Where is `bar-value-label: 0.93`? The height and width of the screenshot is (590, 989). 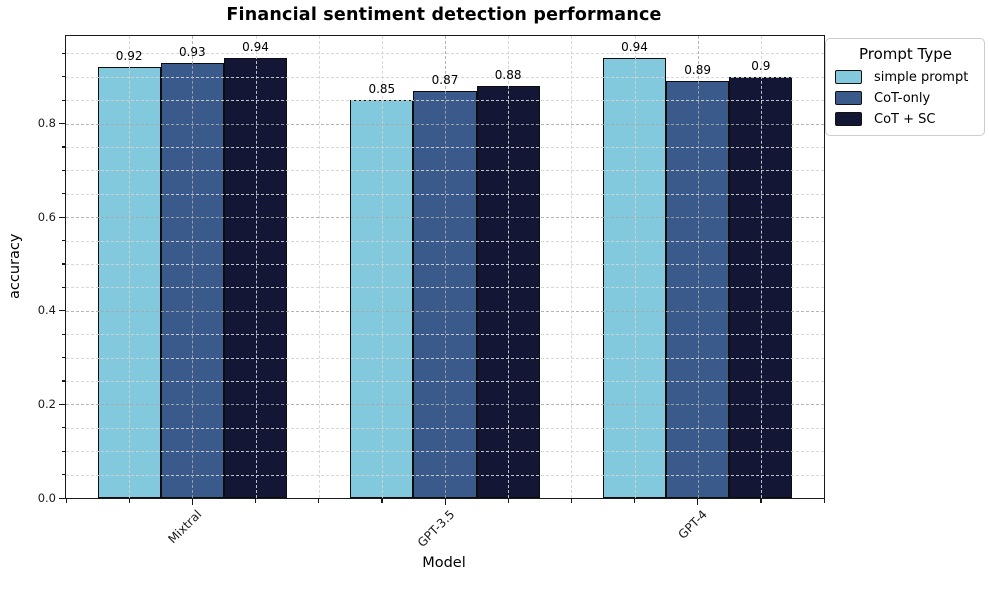
bar-value-label: 0.93 is located at coordinates (192, 51).